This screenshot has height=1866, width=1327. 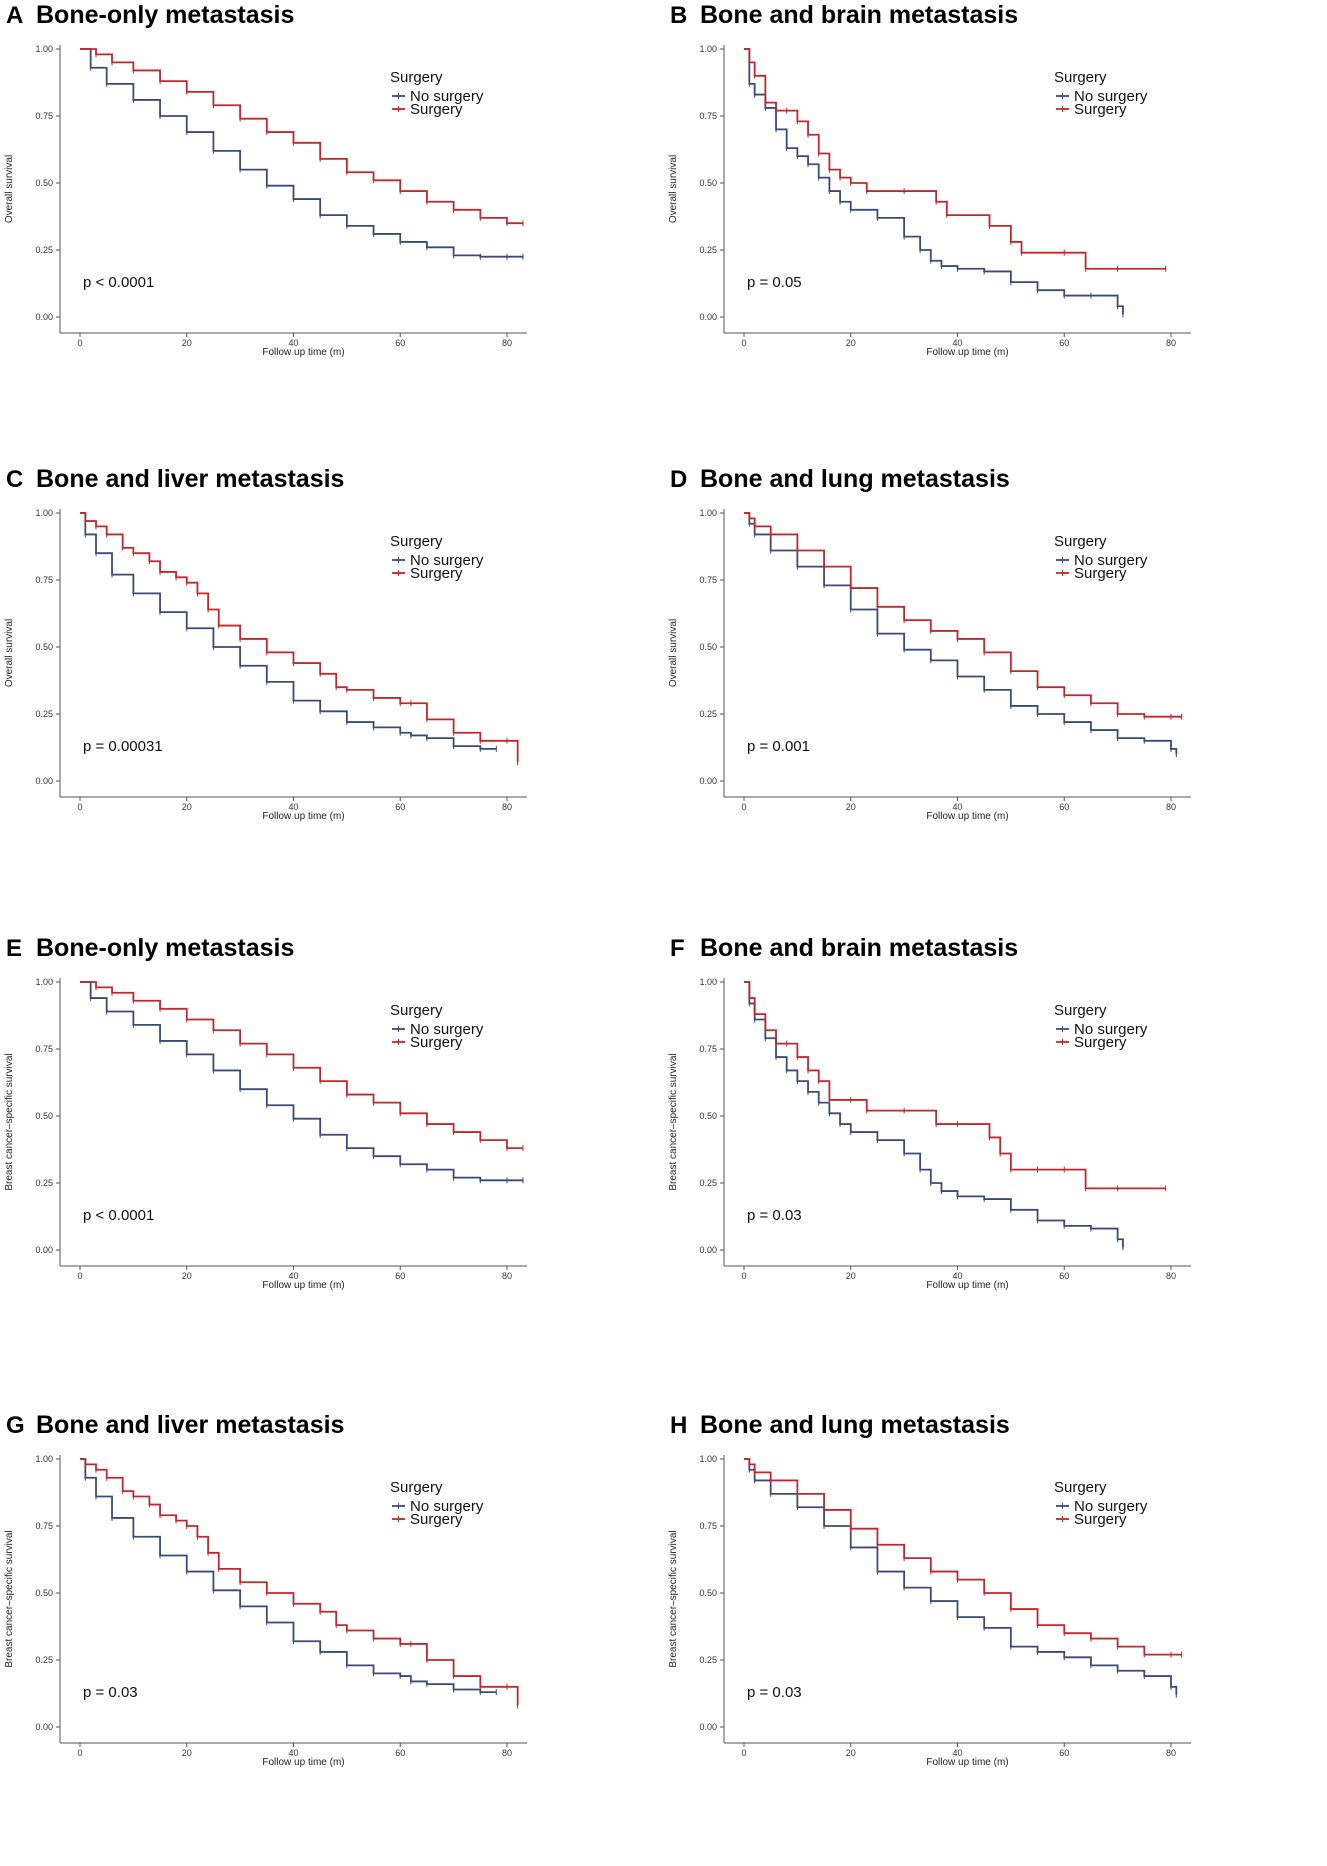 I want to click on panel-letter: D, so click(x=678, y=479).